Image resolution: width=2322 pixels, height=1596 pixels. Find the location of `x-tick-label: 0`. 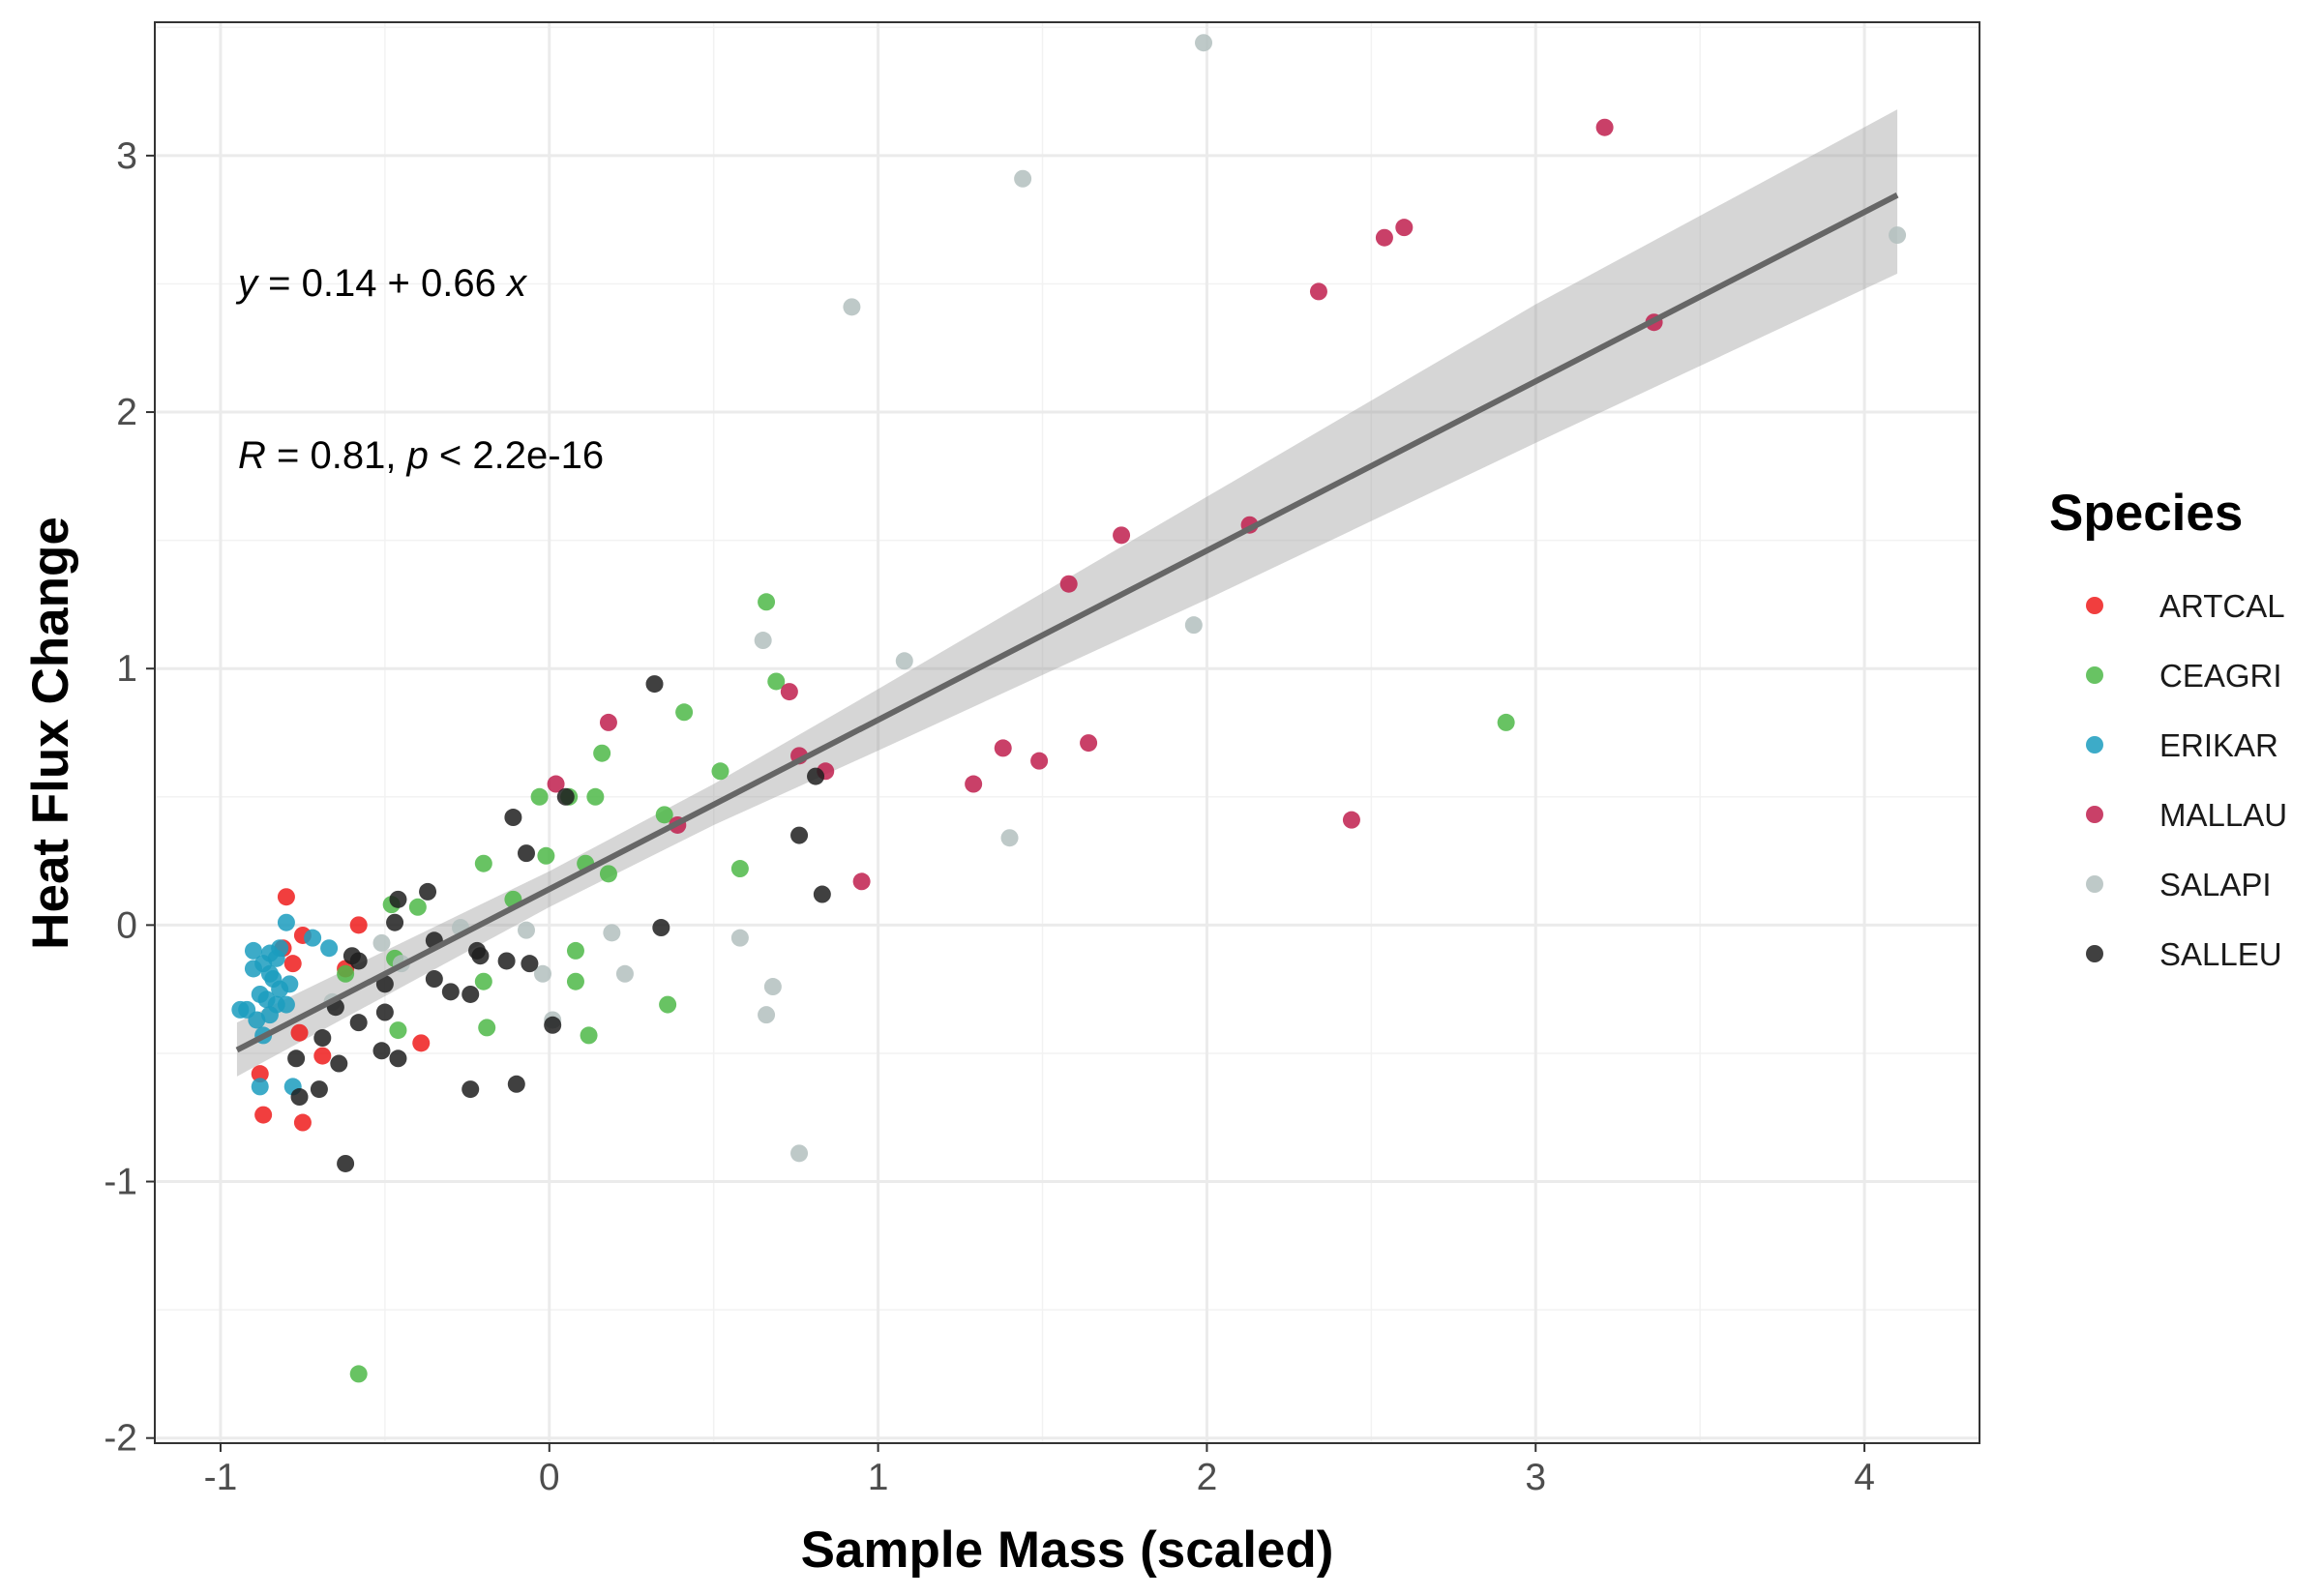

x-tick-label: 0 is located at coordinates (549, 1477).